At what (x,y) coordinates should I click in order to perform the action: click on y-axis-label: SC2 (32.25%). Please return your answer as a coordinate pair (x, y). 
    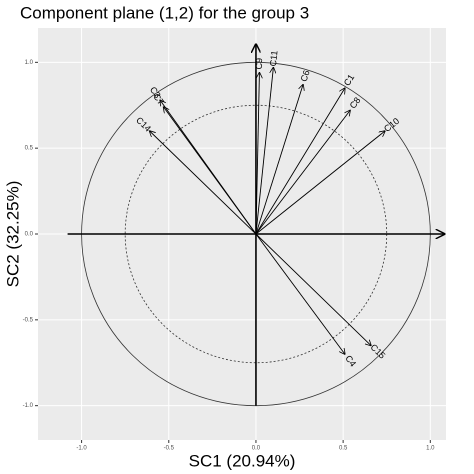
    Looking at the image, I should click on (12, 234).